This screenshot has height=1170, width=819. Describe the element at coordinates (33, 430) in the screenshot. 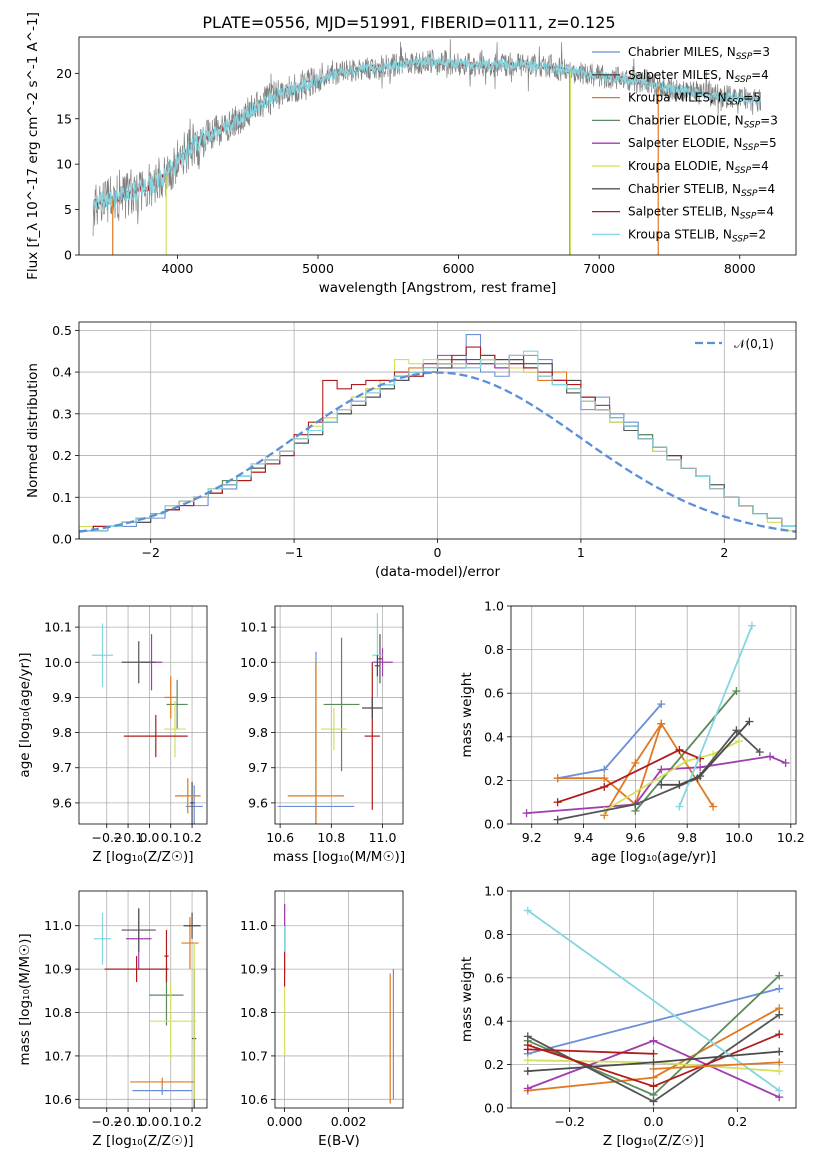

I see `y-axis-label: Normed distribution` at that location.